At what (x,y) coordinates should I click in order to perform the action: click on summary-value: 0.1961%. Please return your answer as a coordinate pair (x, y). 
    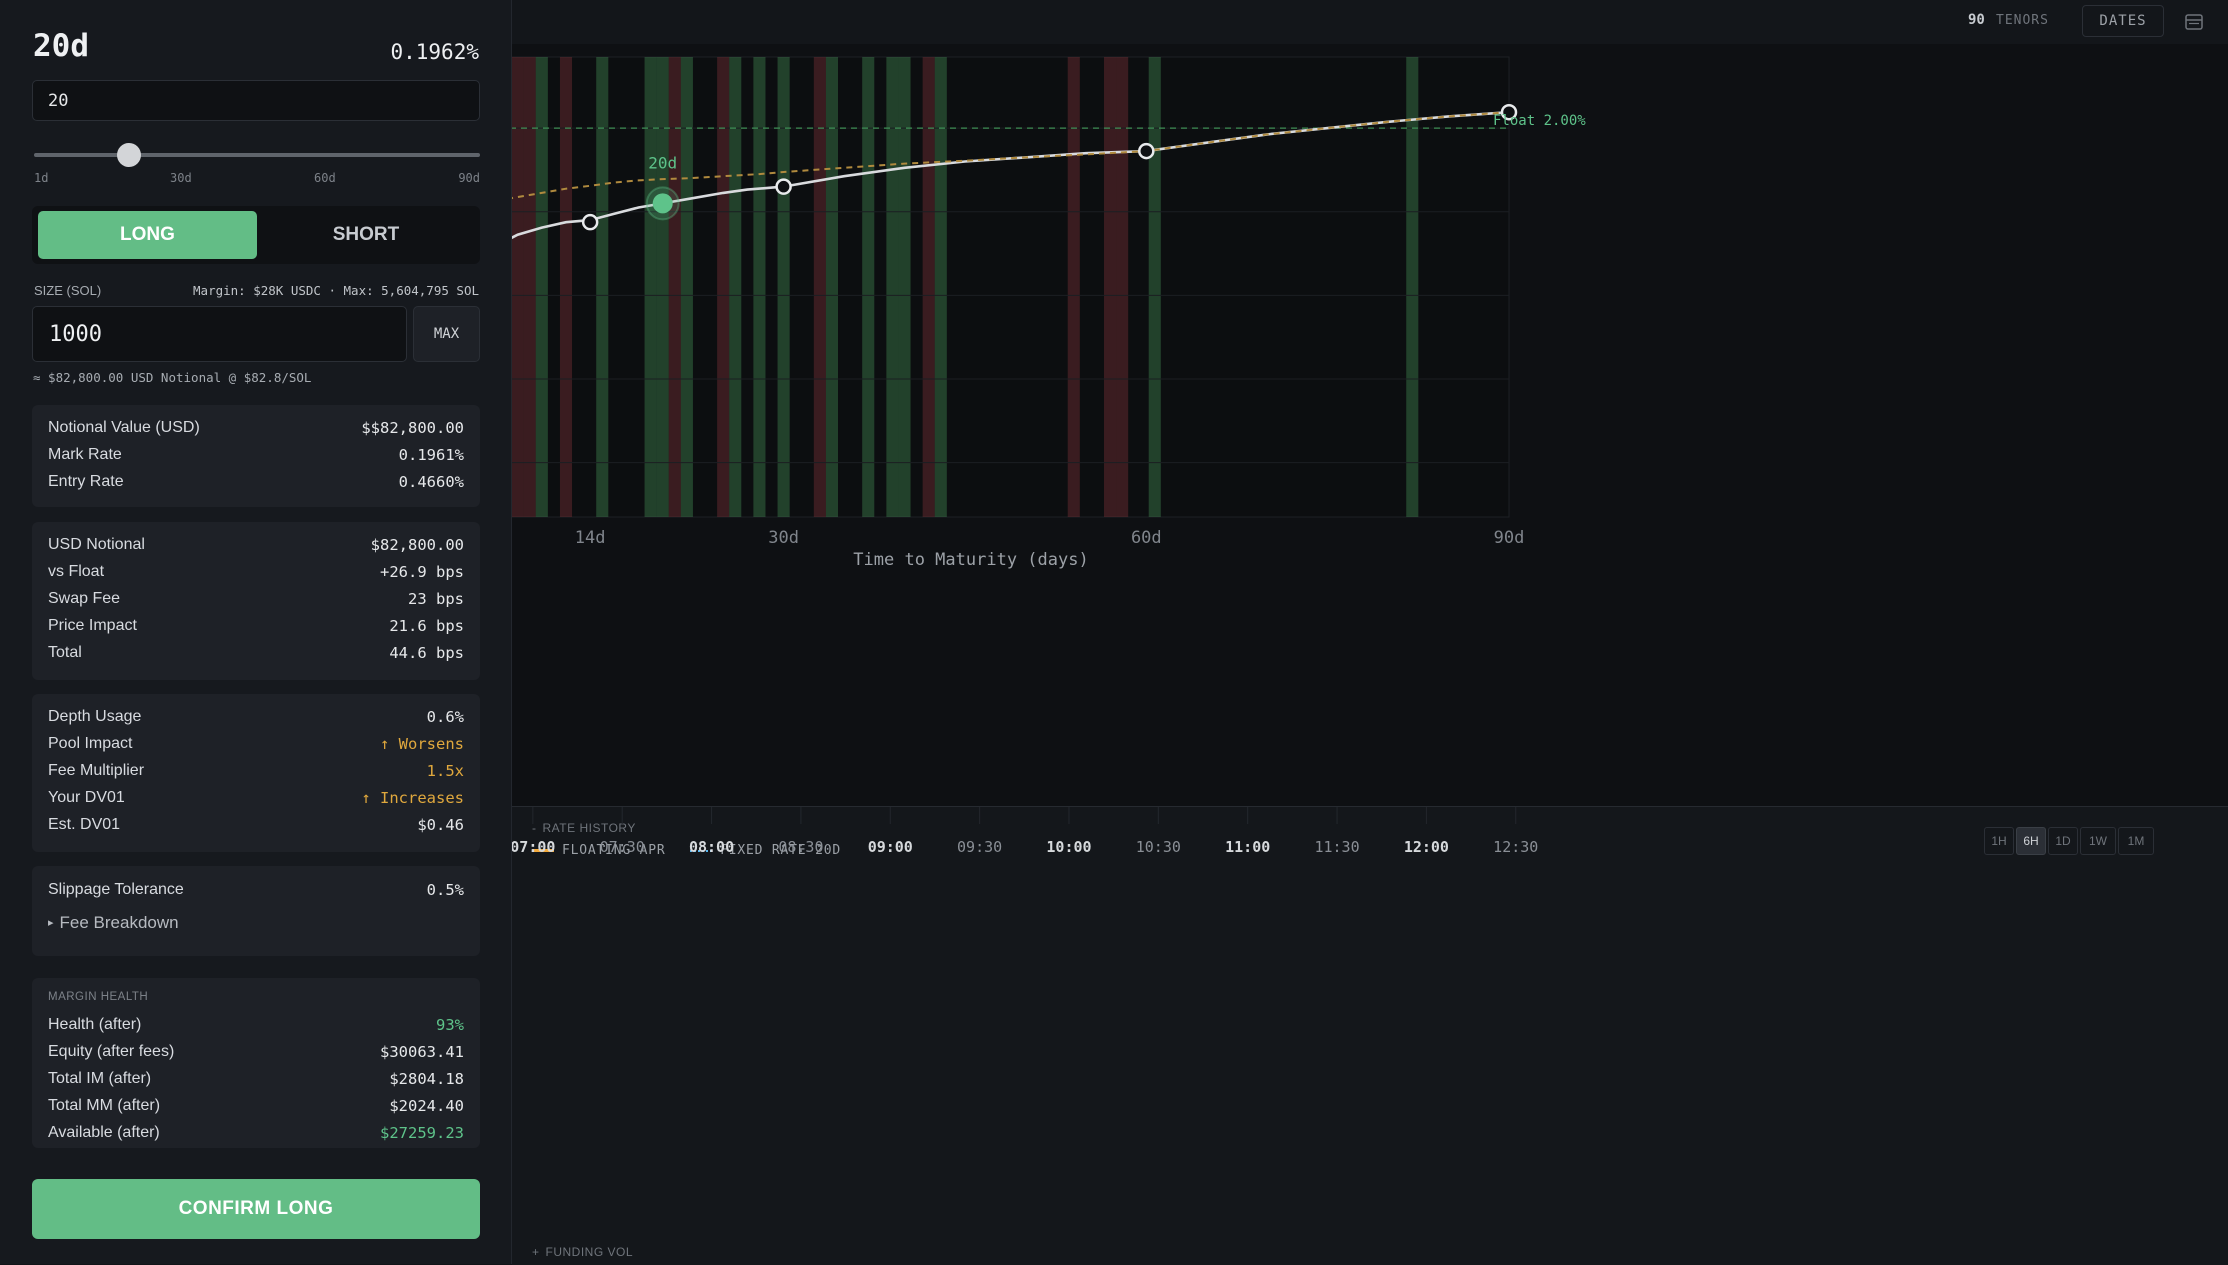
    Looking at the image, I should click on (431, 455).